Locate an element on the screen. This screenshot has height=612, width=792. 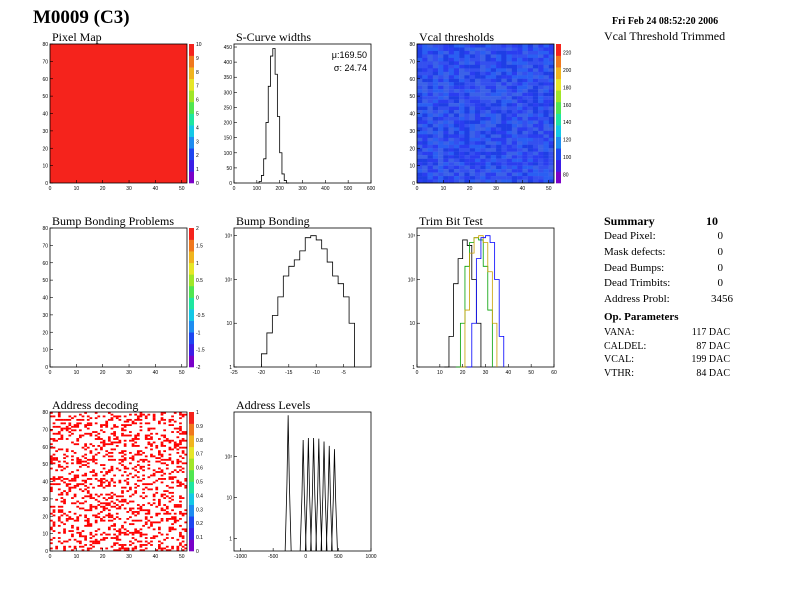
pixel-map-xtick-label: 10 is located at coordinates (77, 189).